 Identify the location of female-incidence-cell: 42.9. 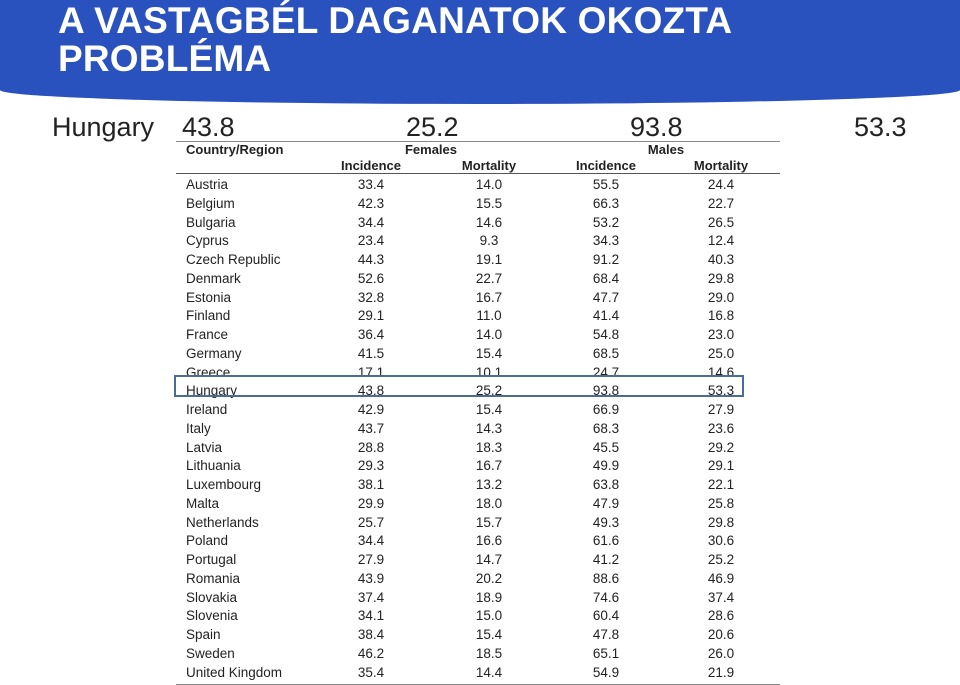
(371, 409).